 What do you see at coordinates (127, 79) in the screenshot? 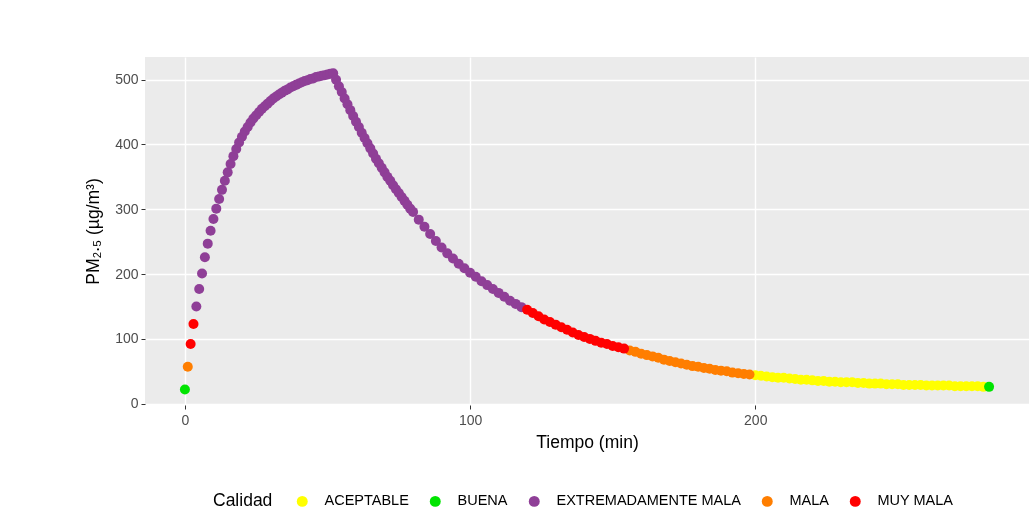
I see `y-tick-label: 500` at bounding box center [127, 79].